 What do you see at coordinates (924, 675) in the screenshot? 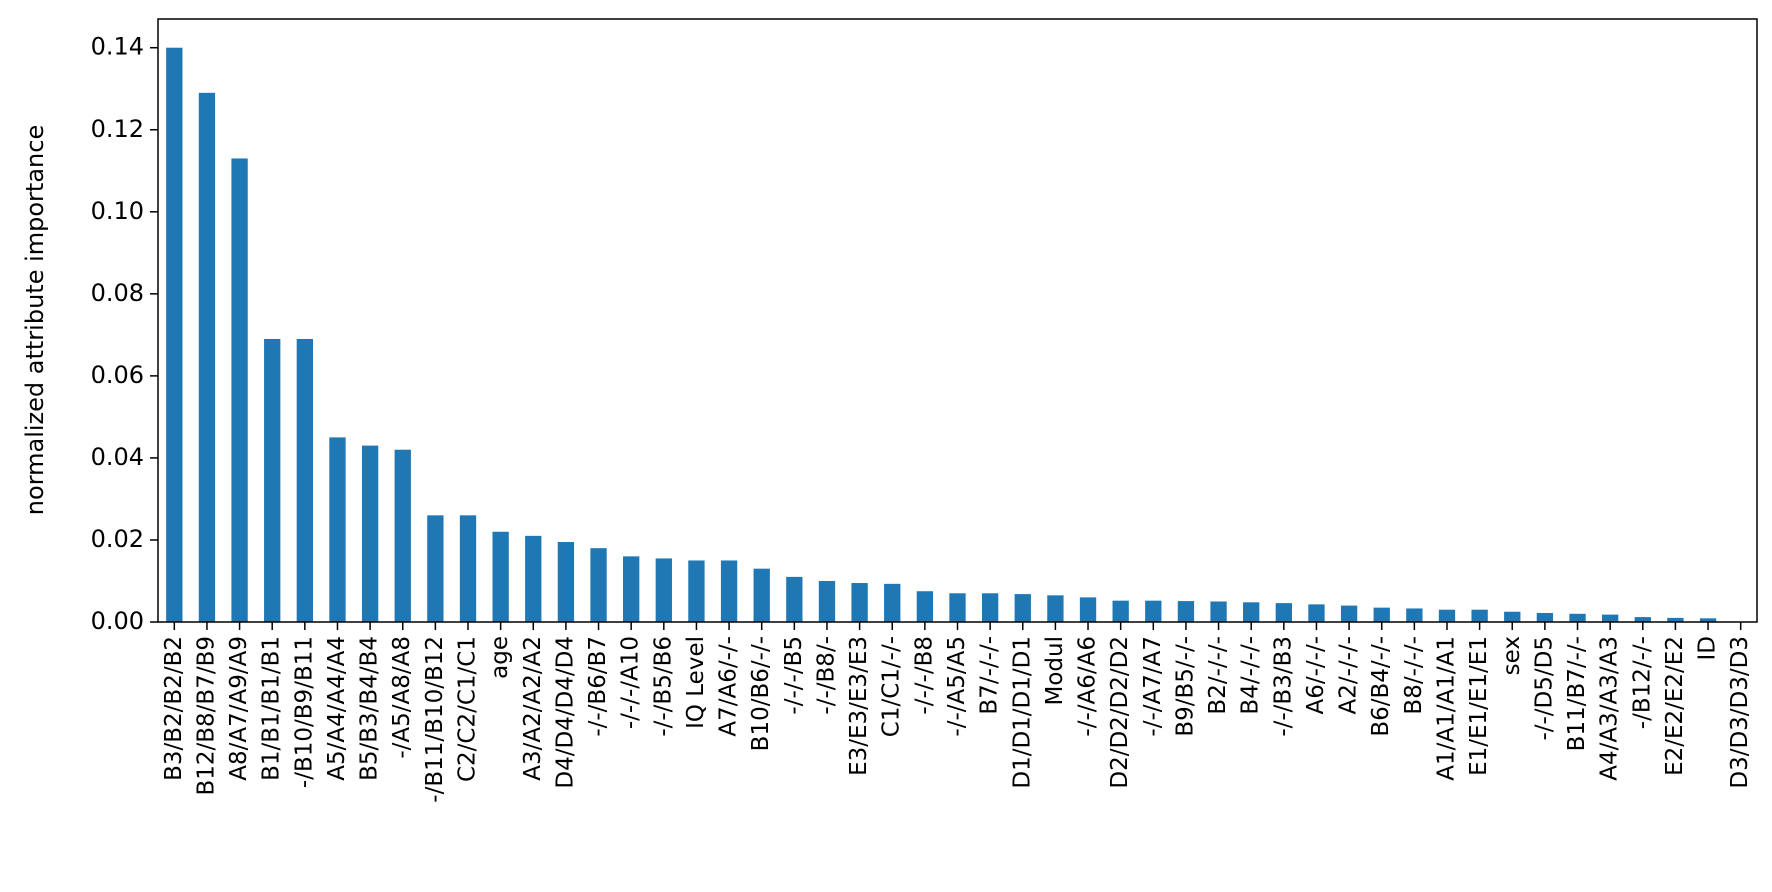
I see `x-tick-label: -/-/-/B8` at bounding box center [924, 675].